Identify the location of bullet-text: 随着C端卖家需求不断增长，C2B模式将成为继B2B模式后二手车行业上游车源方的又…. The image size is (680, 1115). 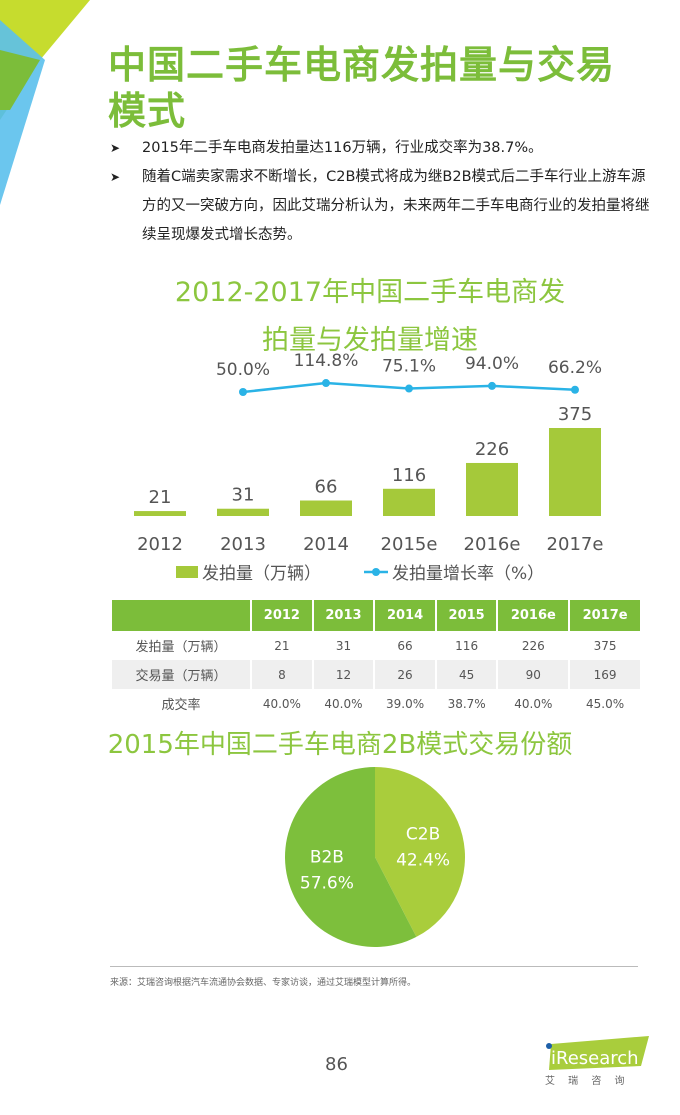
(396, 206).